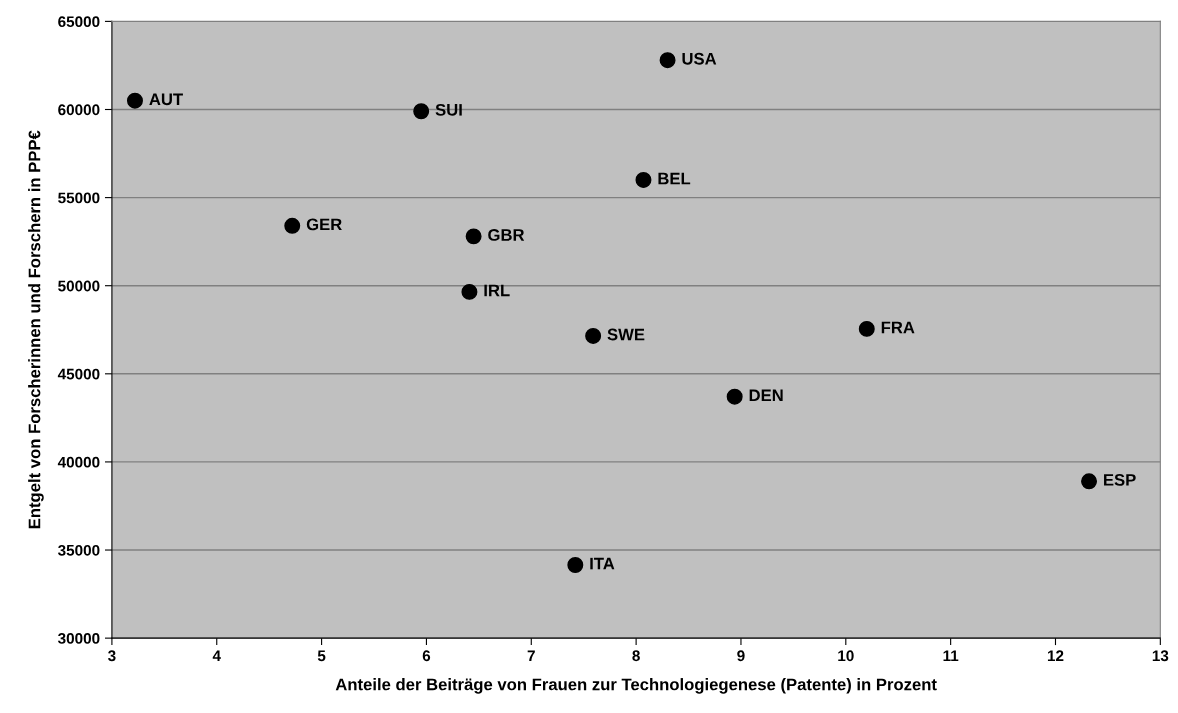  I want to click on x-tick-label: 11, so click(951, 656).